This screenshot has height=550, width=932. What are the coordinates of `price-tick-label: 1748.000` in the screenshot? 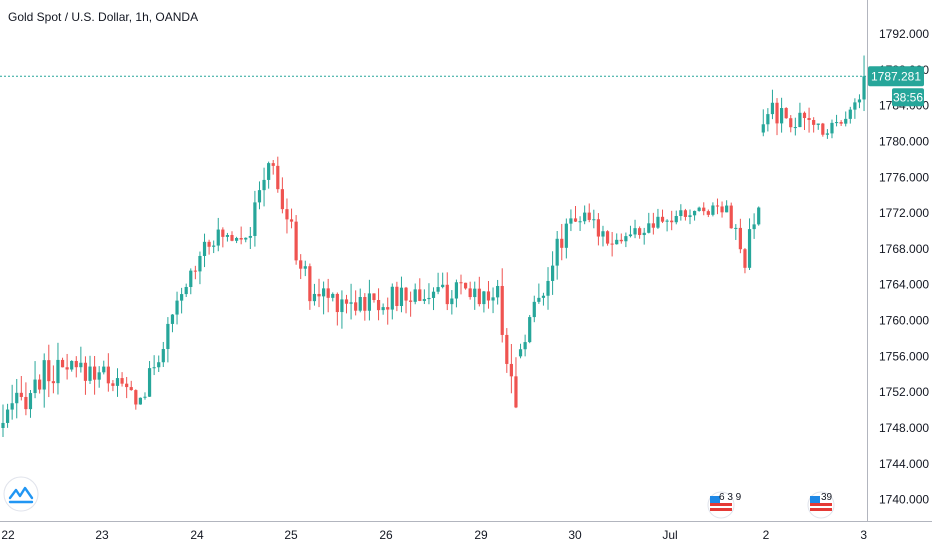 It's located at (904, 428).